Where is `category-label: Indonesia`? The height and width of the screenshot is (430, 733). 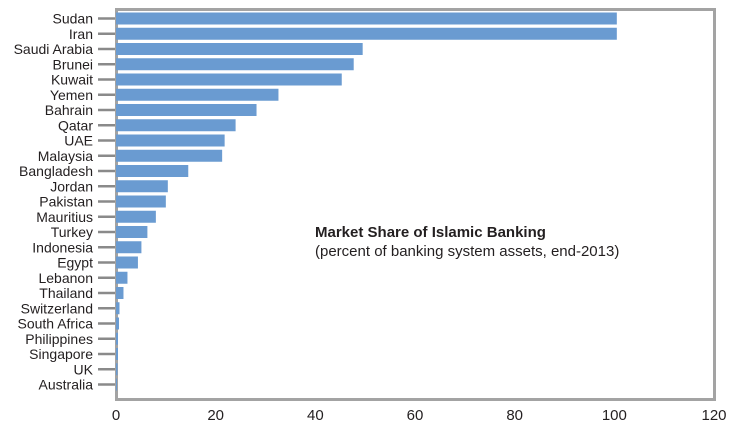 category-label: Indonesia is located at coordinates (62, 247).